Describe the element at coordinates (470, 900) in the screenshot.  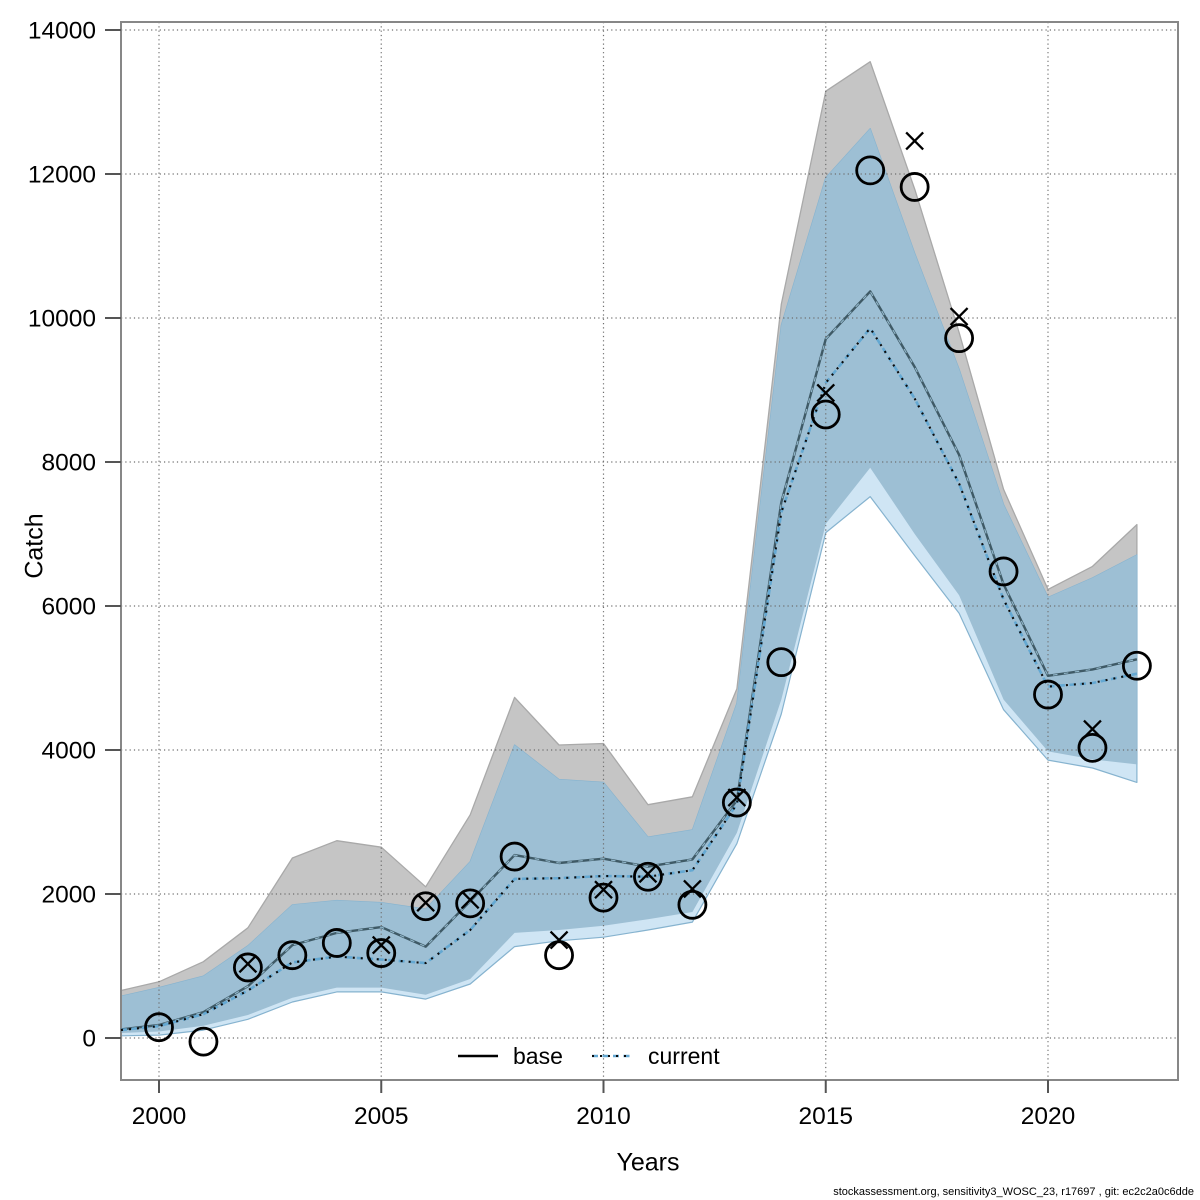
I see `obs-cross-2007` at that location.